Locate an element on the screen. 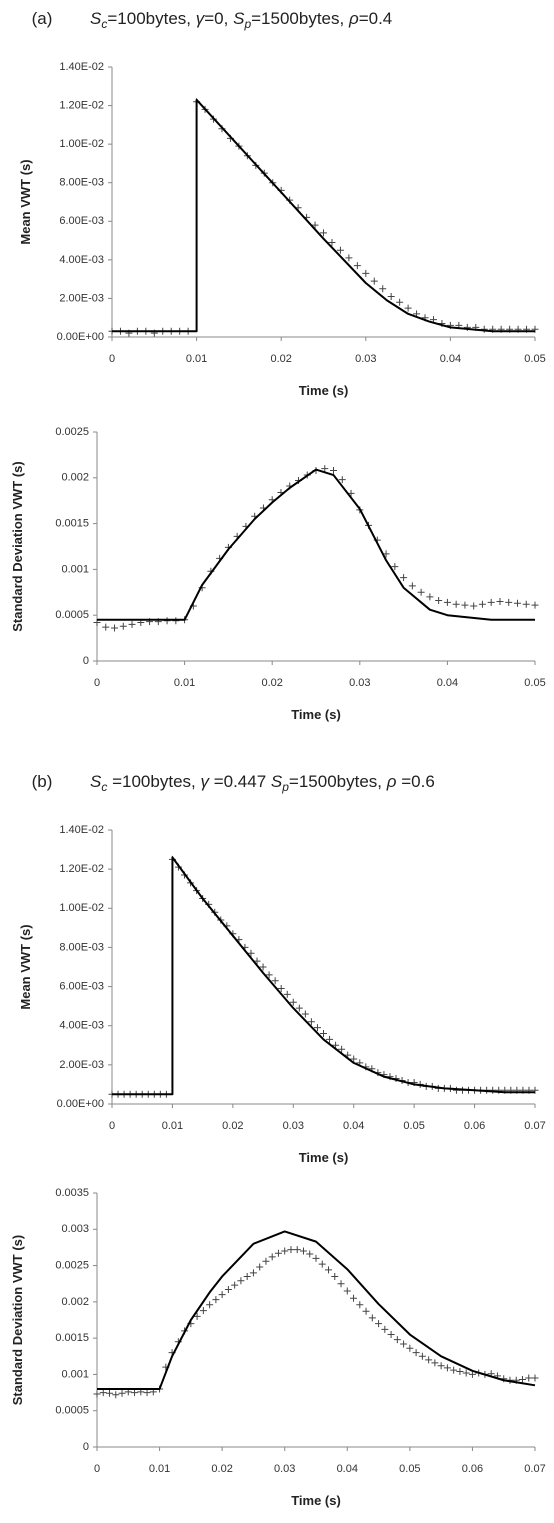 This screenshot has height=1523, width=554. heading-part: =0, is located at coordinates (218, 18).